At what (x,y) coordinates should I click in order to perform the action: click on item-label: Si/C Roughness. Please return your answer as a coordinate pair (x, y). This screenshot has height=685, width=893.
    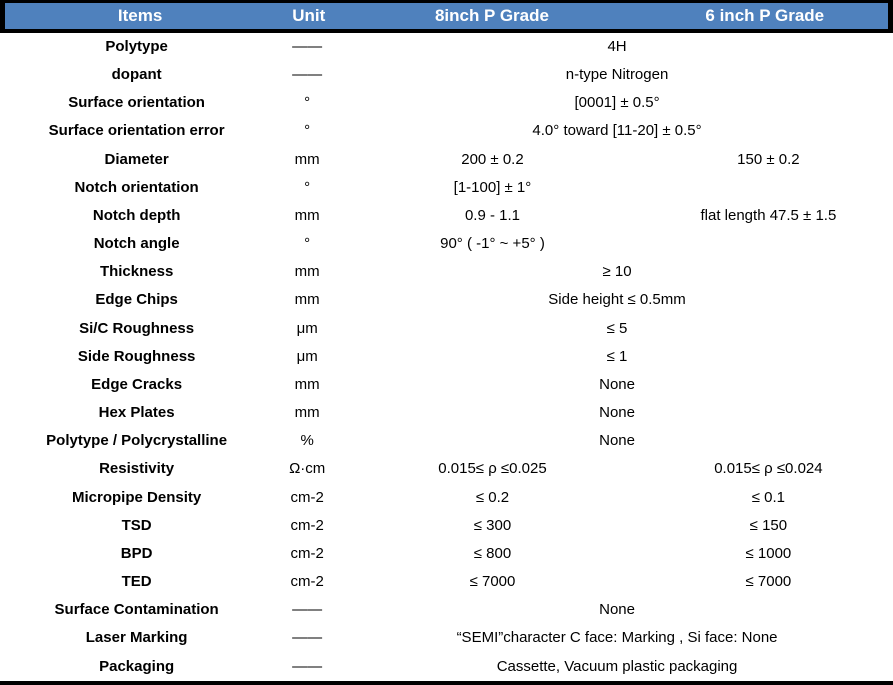
    Looking at the image, I should click on (137, 328).